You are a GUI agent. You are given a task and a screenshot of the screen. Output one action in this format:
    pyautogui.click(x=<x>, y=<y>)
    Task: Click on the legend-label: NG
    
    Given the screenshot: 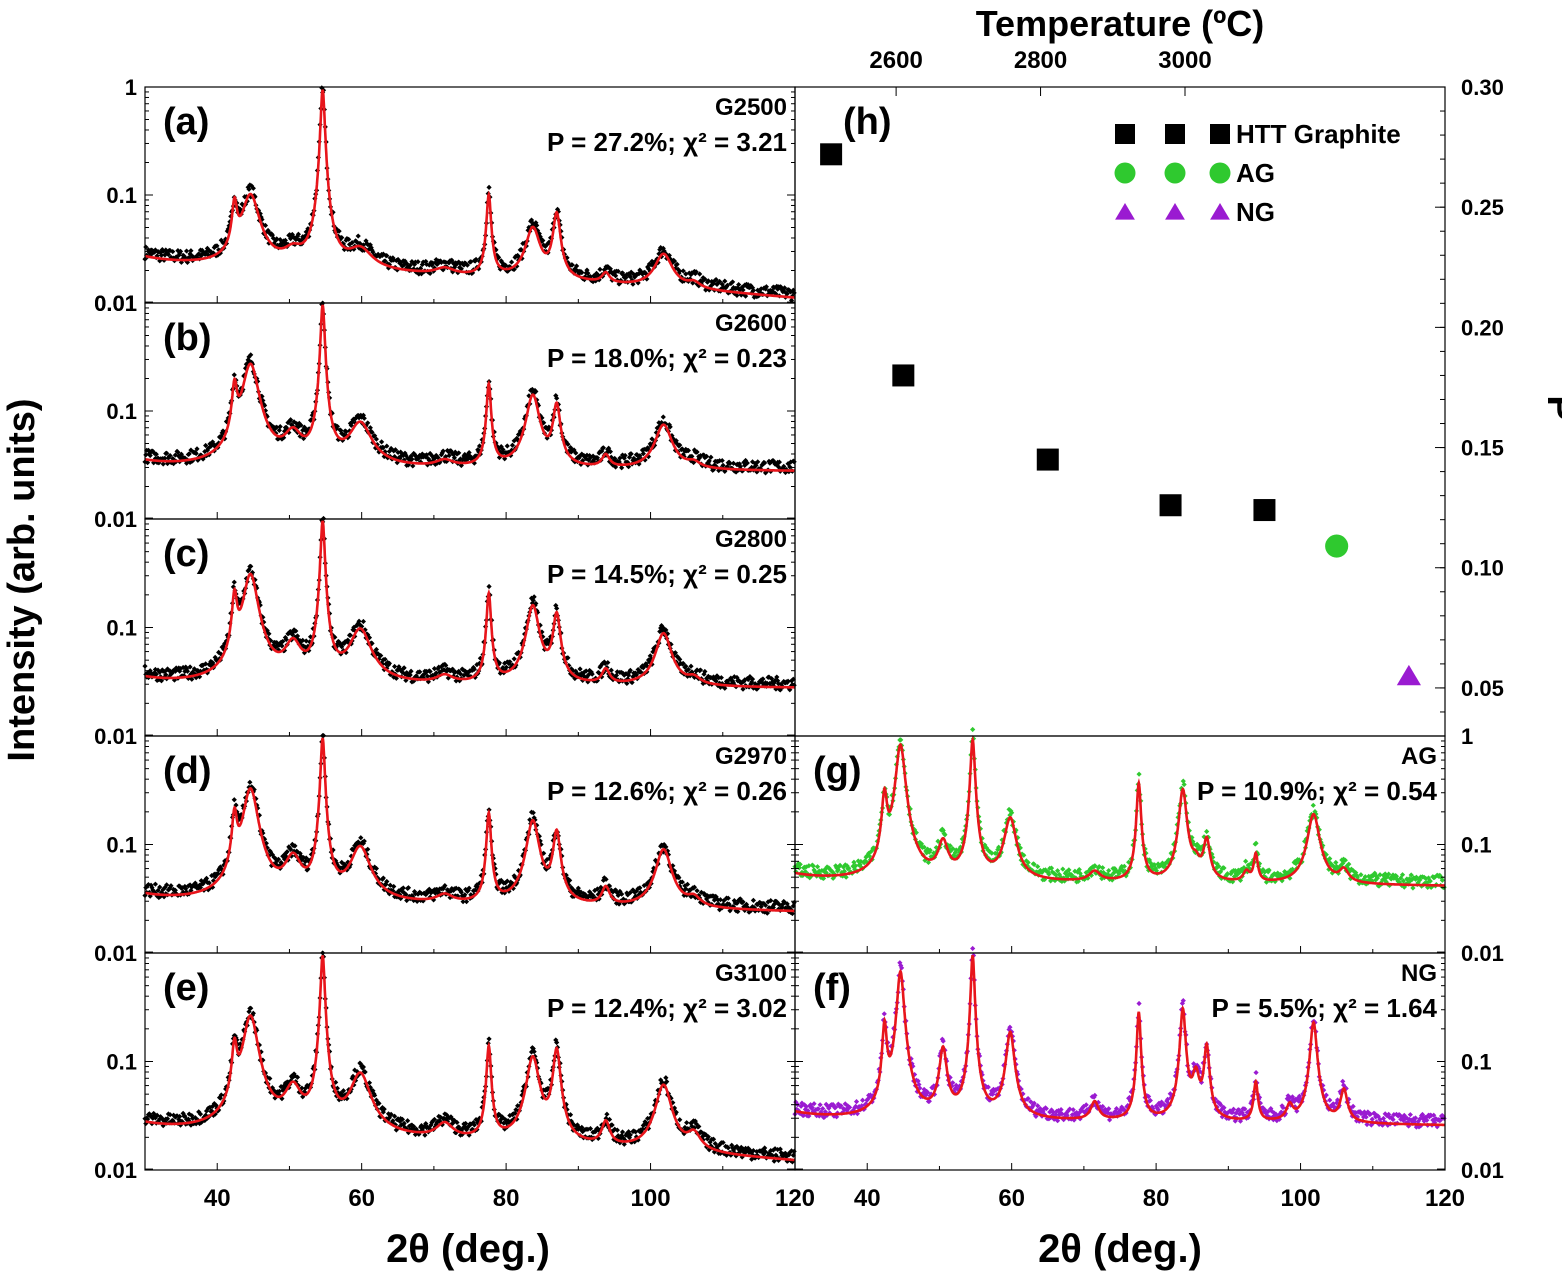 What is the action you would take?
    pyautogui.click(x=1255, y=212)
    